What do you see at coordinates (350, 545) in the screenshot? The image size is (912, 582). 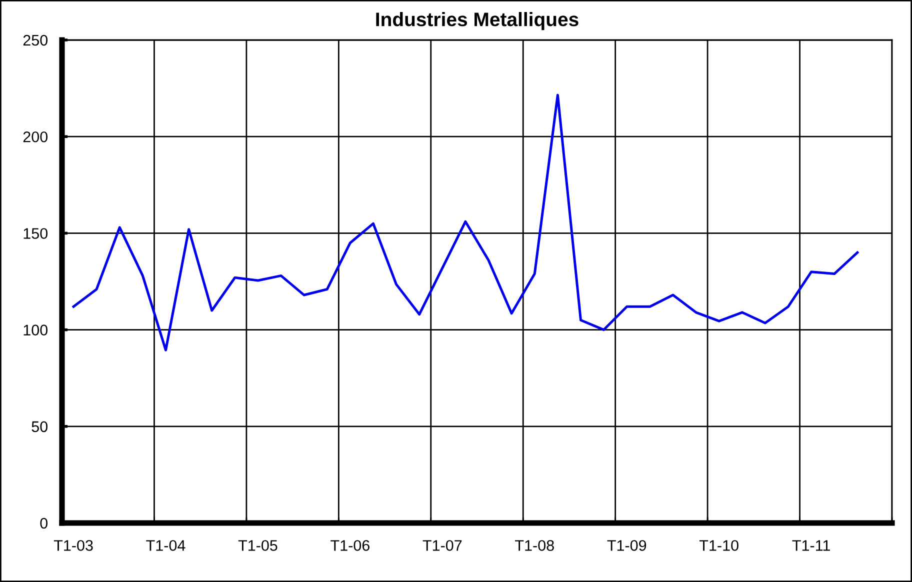 I see `x-tick-label: T1-06` at bounding box center [350, 545].